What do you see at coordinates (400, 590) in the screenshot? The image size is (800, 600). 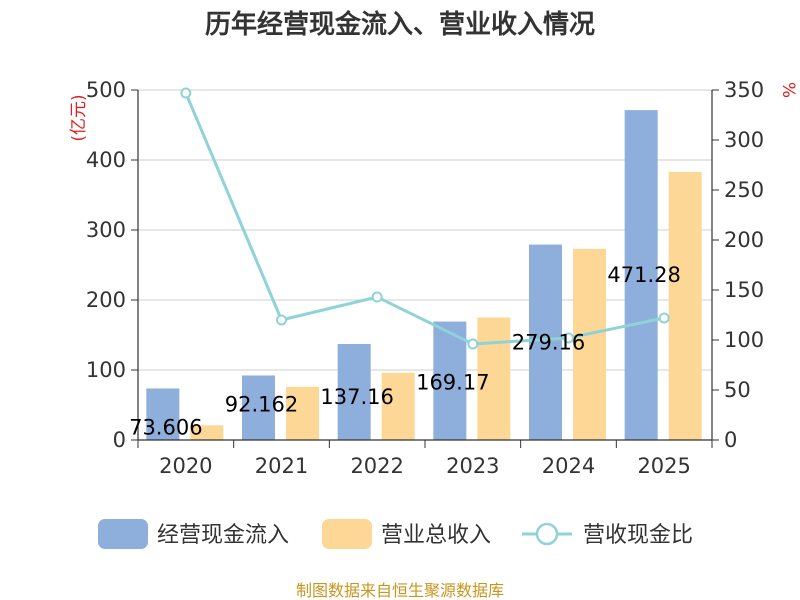 I see `source-note: 制图数据来自恒生聚源数据库` at bounding box center [400, 590].